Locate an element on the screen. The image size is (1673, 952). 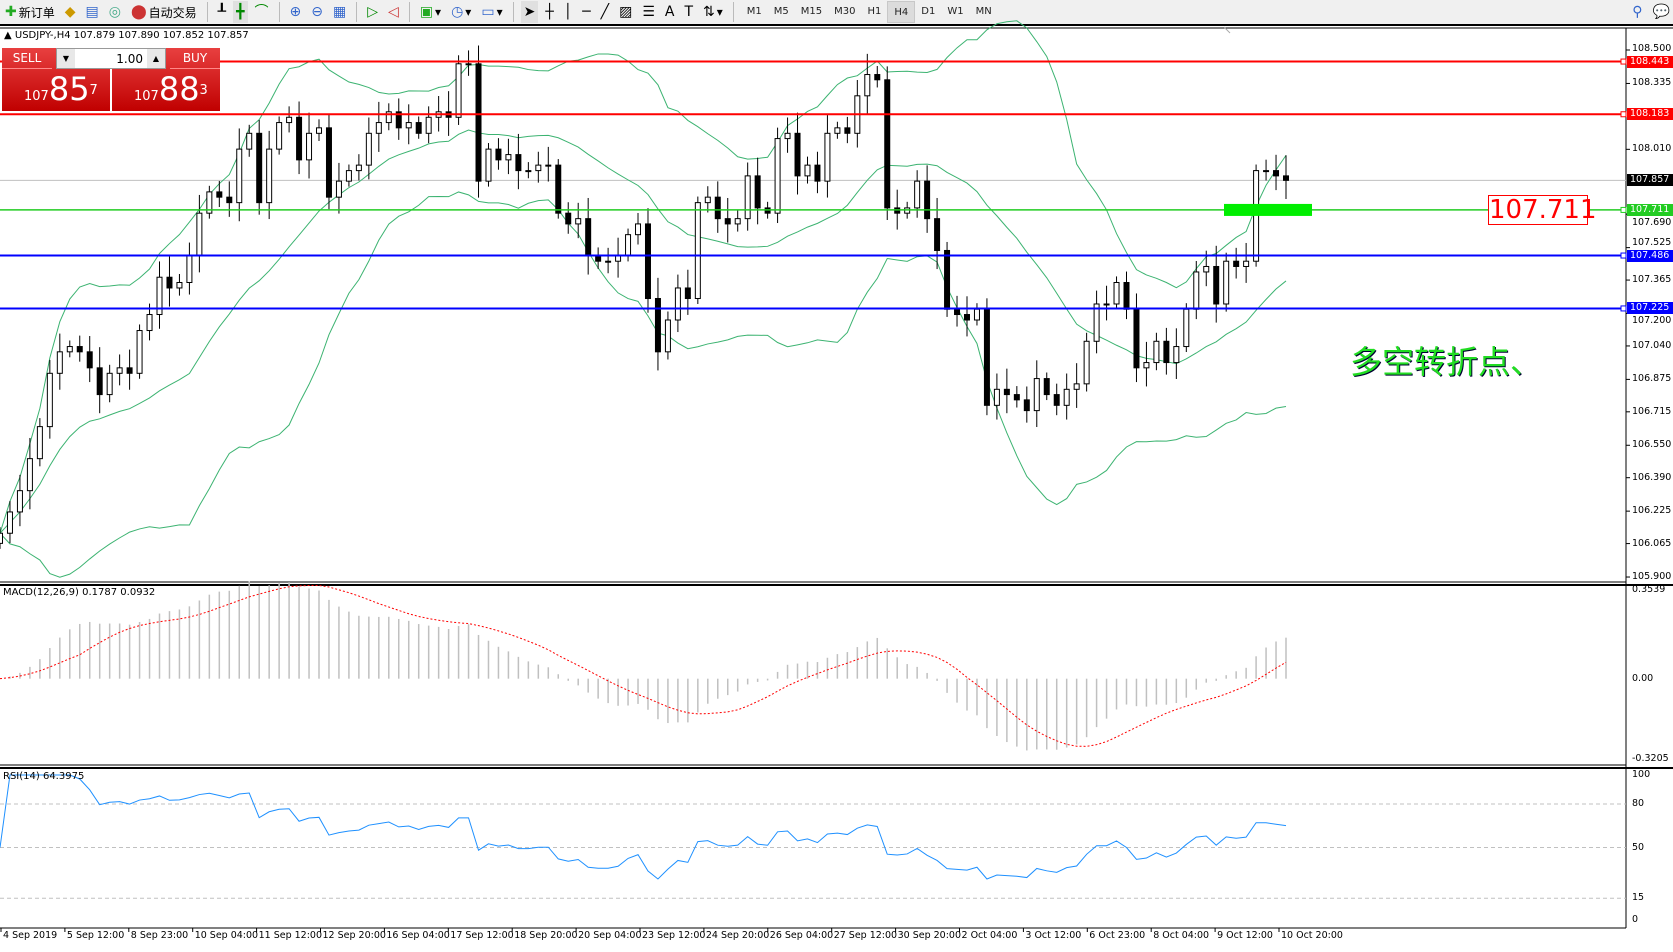
tile-windows-button: ▦ is located at coordinates (339, 12).